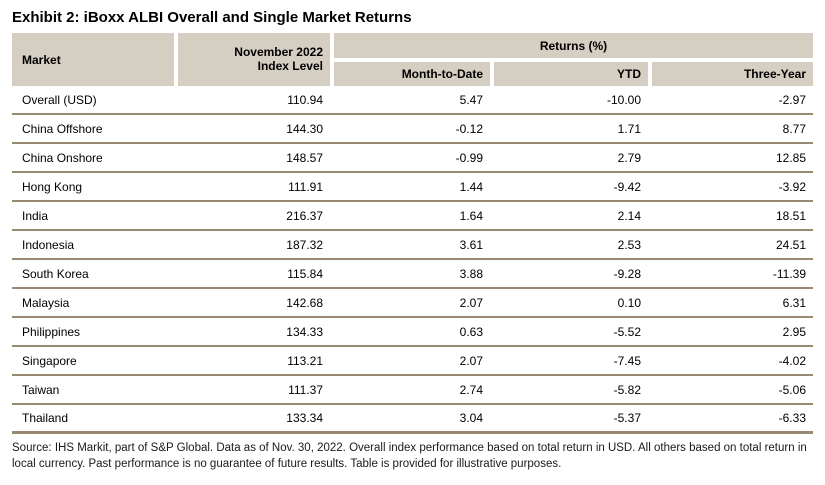 The height and width of the screenshot is (485, 825). I want to click on table-row-indonesia: Indonesia 187.32 3.61 2.53 24.51, so click(412, 245).